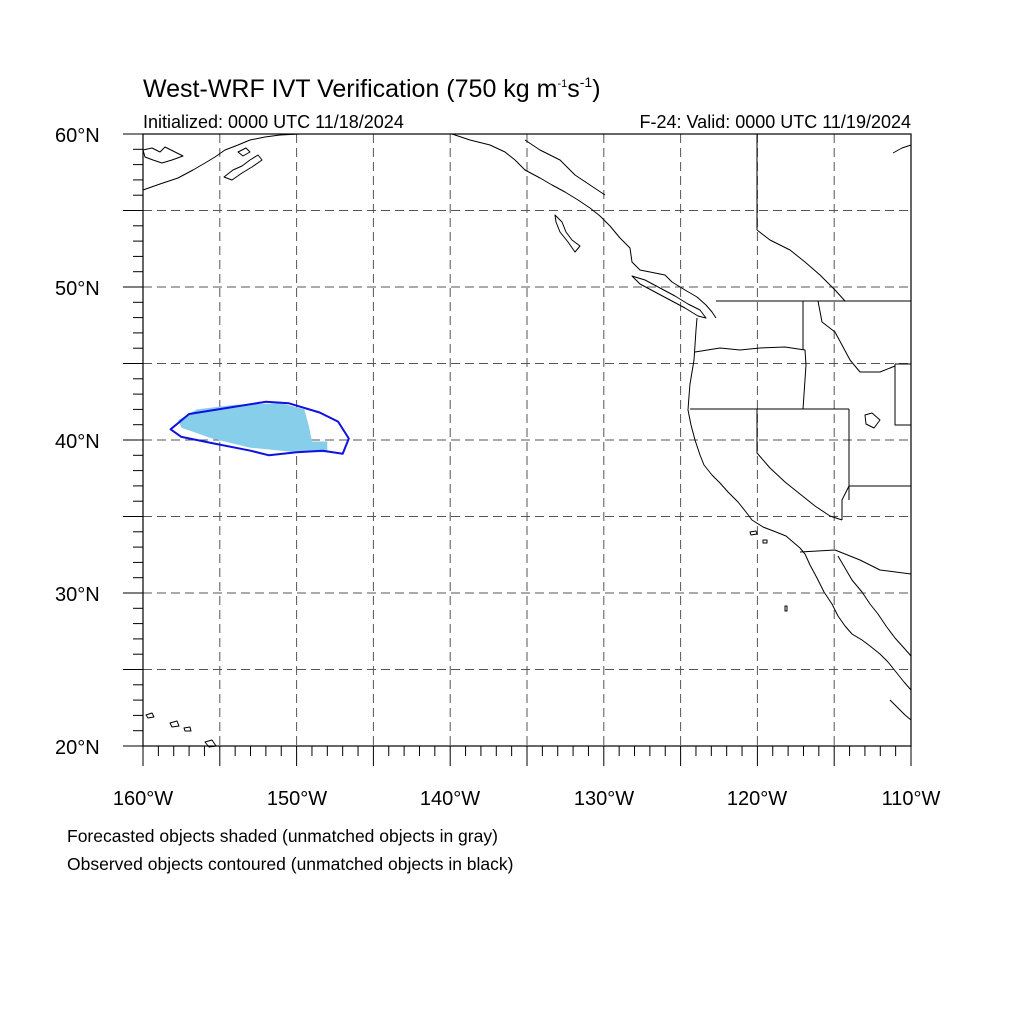  What do you see at coordinates (221, 162) in the screenshot?
I see `alaska-mainland-coast` at bounding box center [221, 162].